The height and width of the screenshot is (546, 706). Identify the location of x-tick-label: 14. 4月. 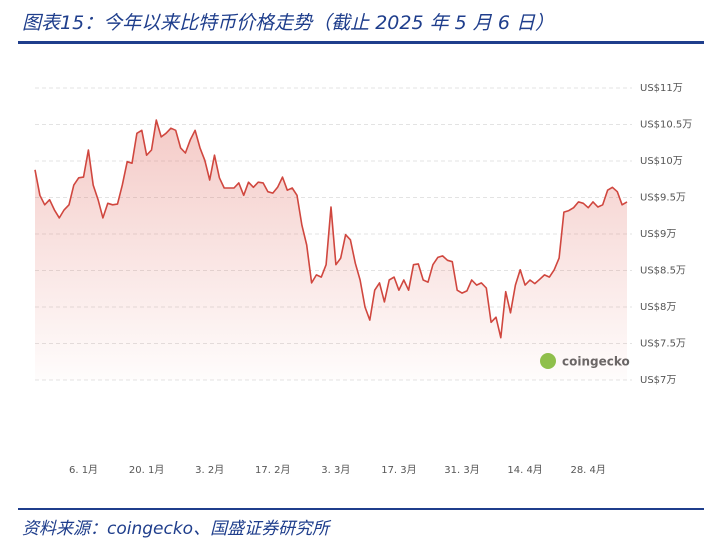
(524, 470).